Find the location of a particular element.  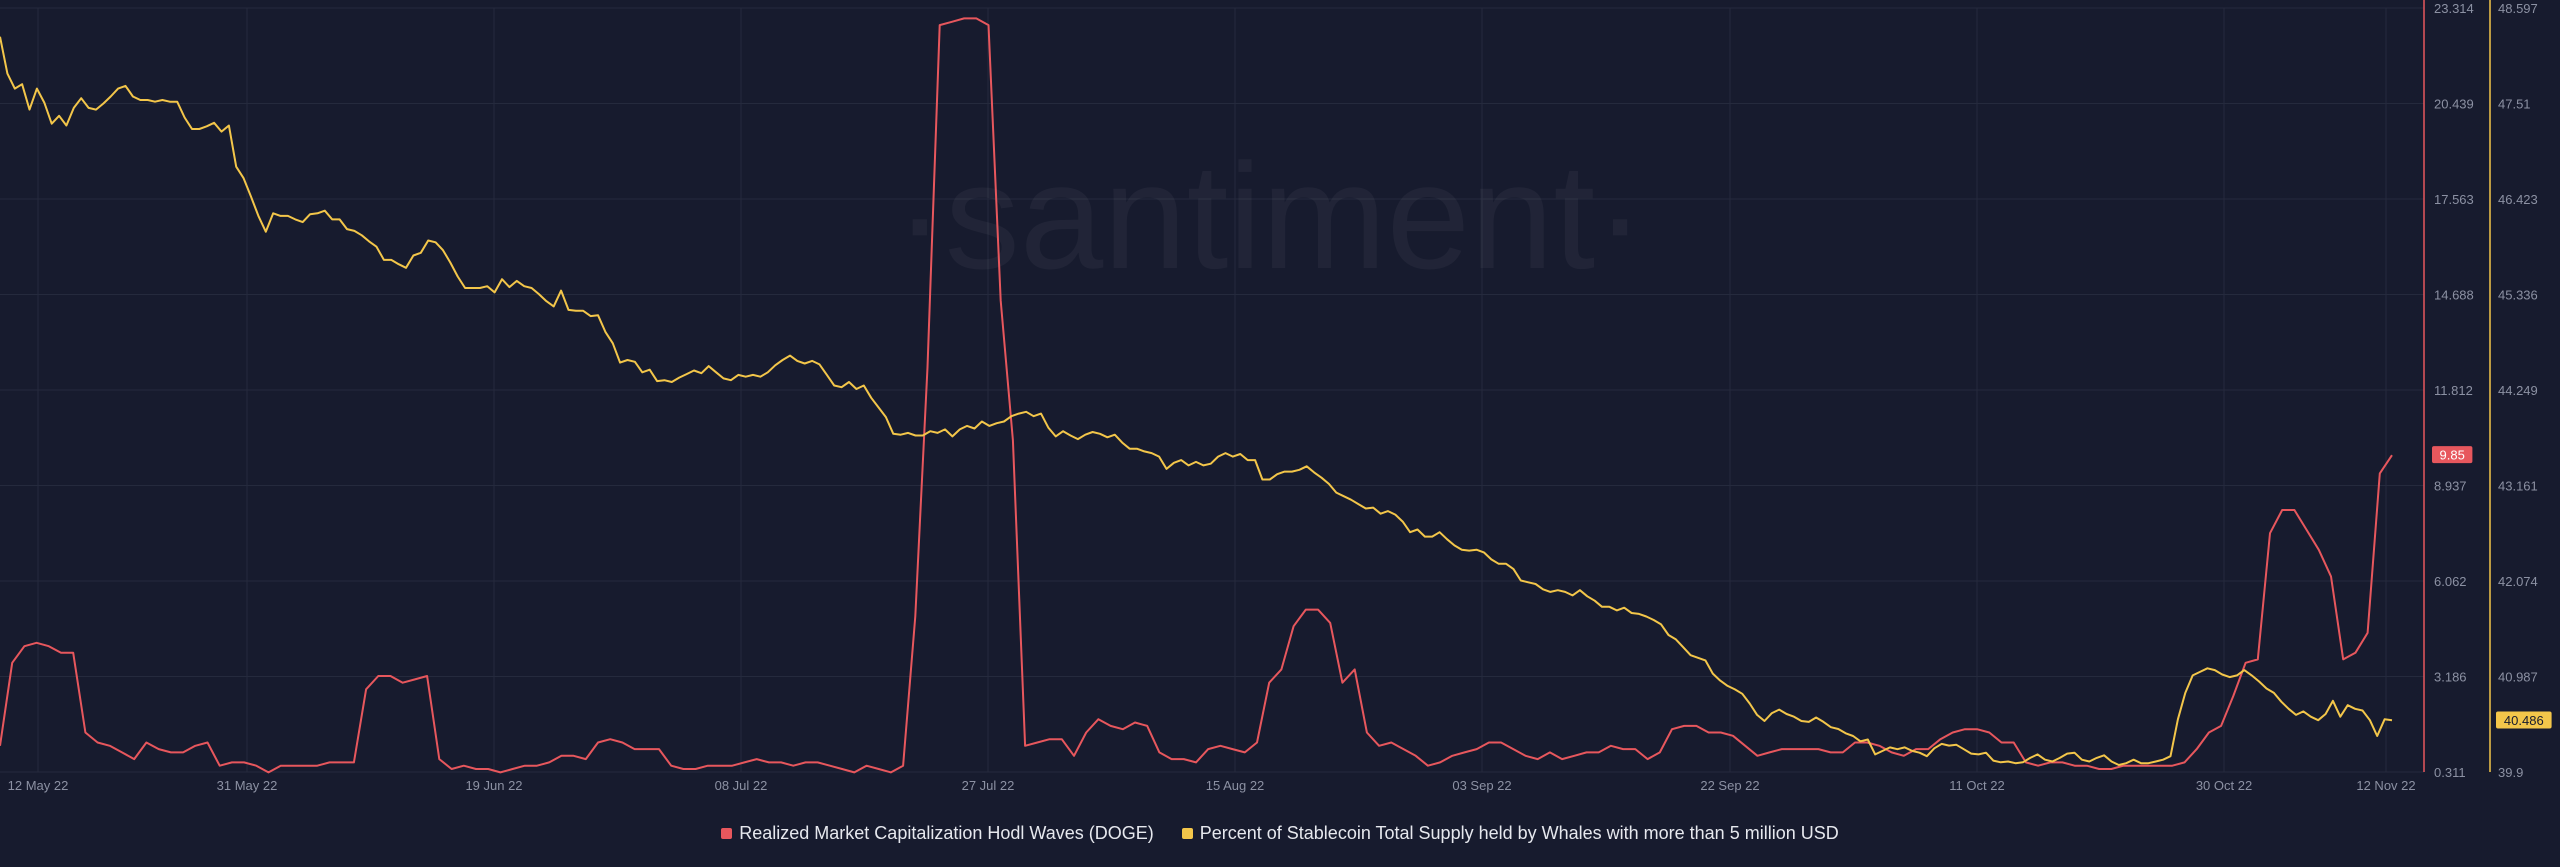

x-axis-tick-label: 31 May 22 is located at coordinates (247, 785).